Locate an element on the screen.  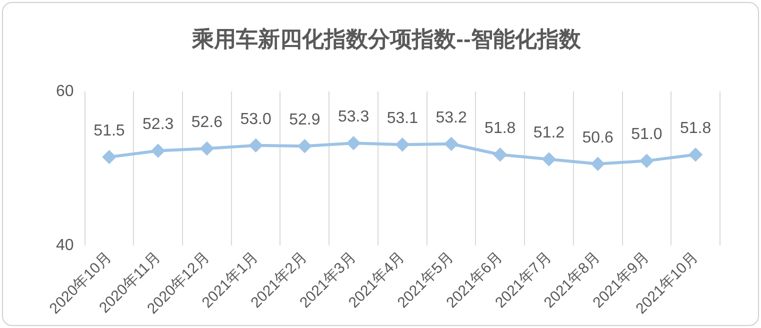
data-label: 50.6 is located at coordinates (598, 137).